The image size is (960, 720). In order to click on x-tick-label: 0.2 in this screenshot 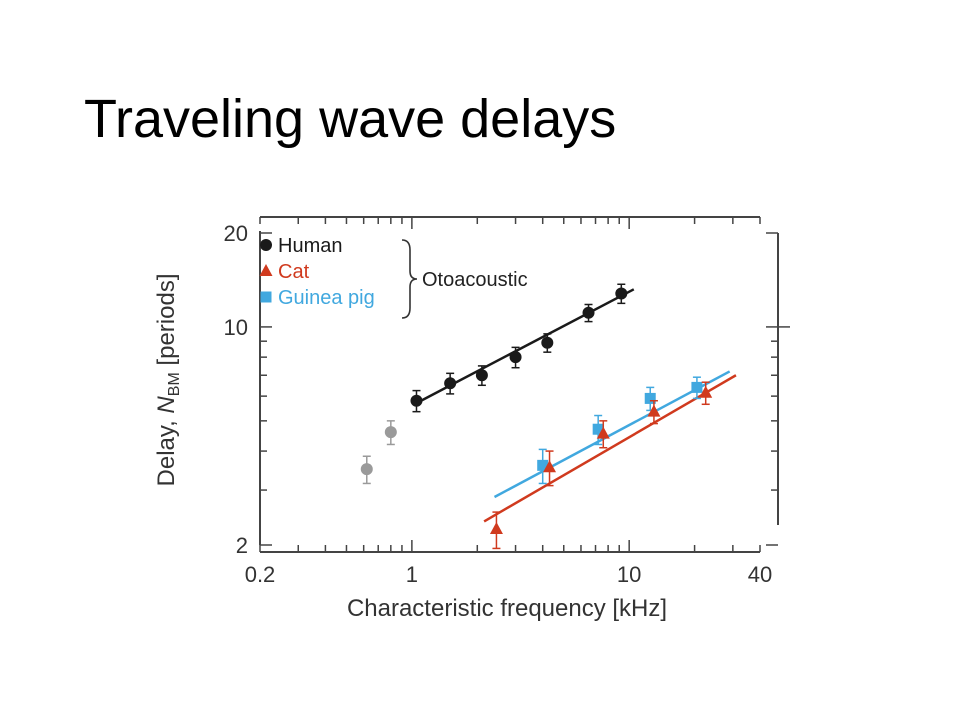, I will do `click(260, 574)`.